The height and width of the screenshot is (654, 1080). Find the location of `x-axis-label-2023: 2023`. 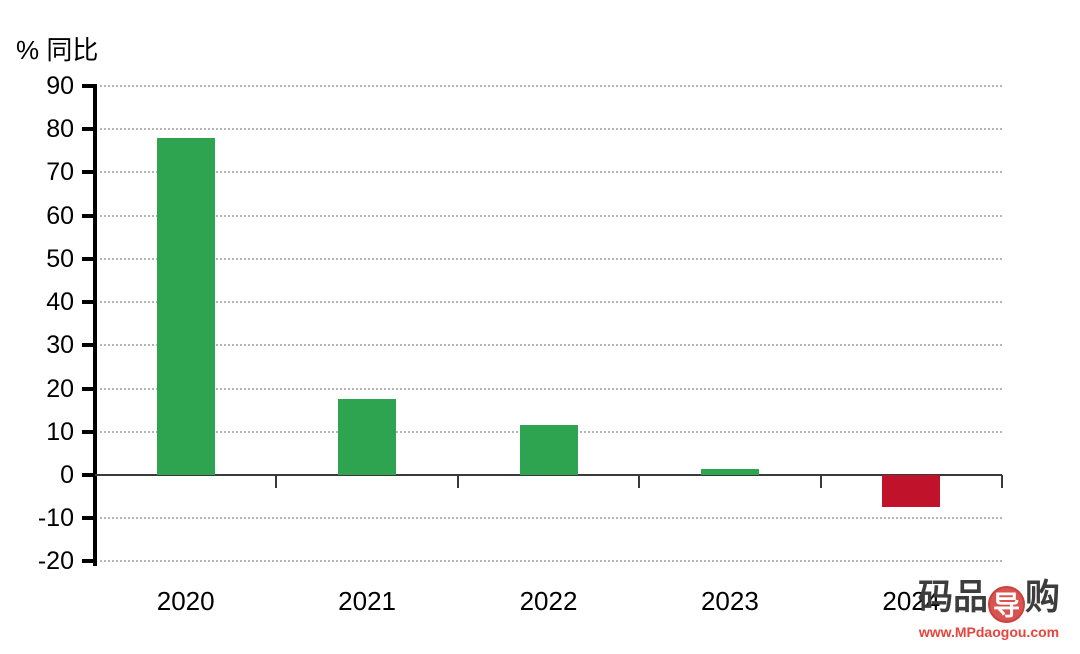

x-axis-label-2023: 2023 is located at coordinates (729, 601).